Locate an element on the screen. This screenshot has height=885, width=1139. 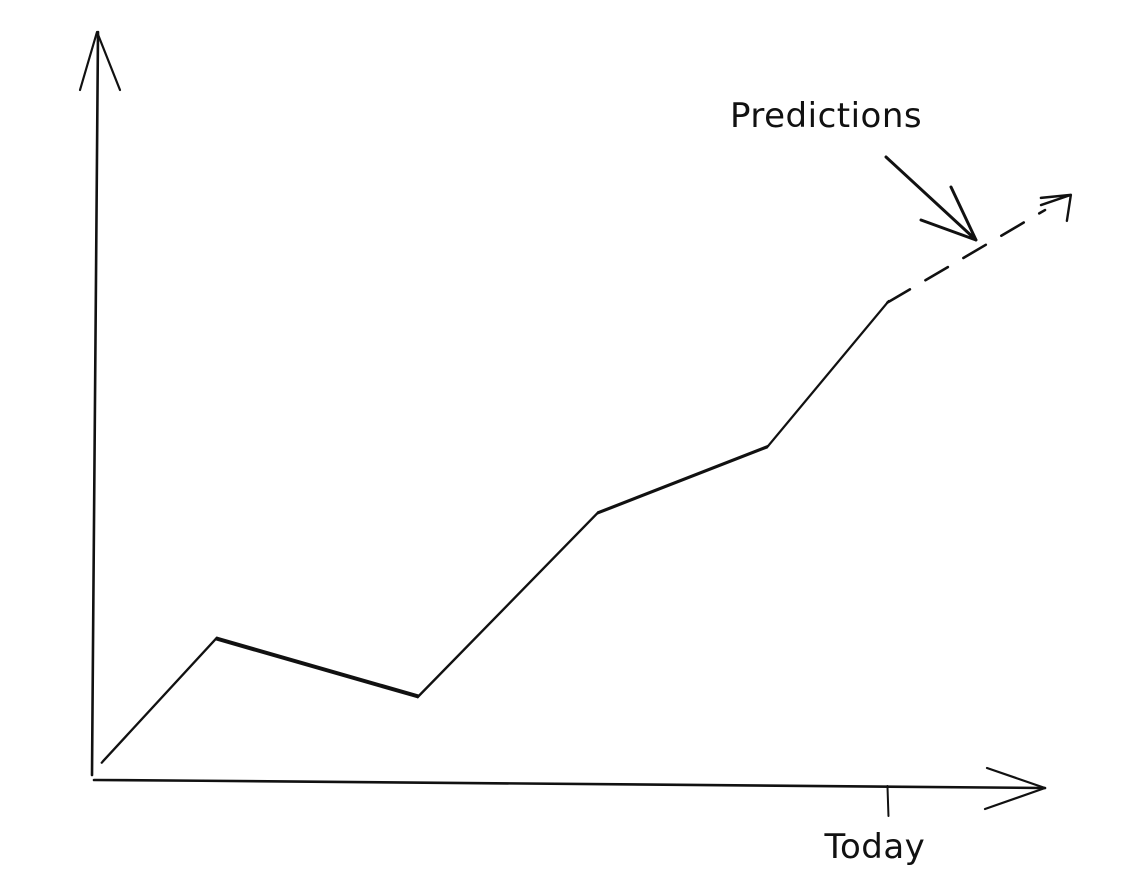
predictions-label: Predictions is located at coordinates (826, 116).